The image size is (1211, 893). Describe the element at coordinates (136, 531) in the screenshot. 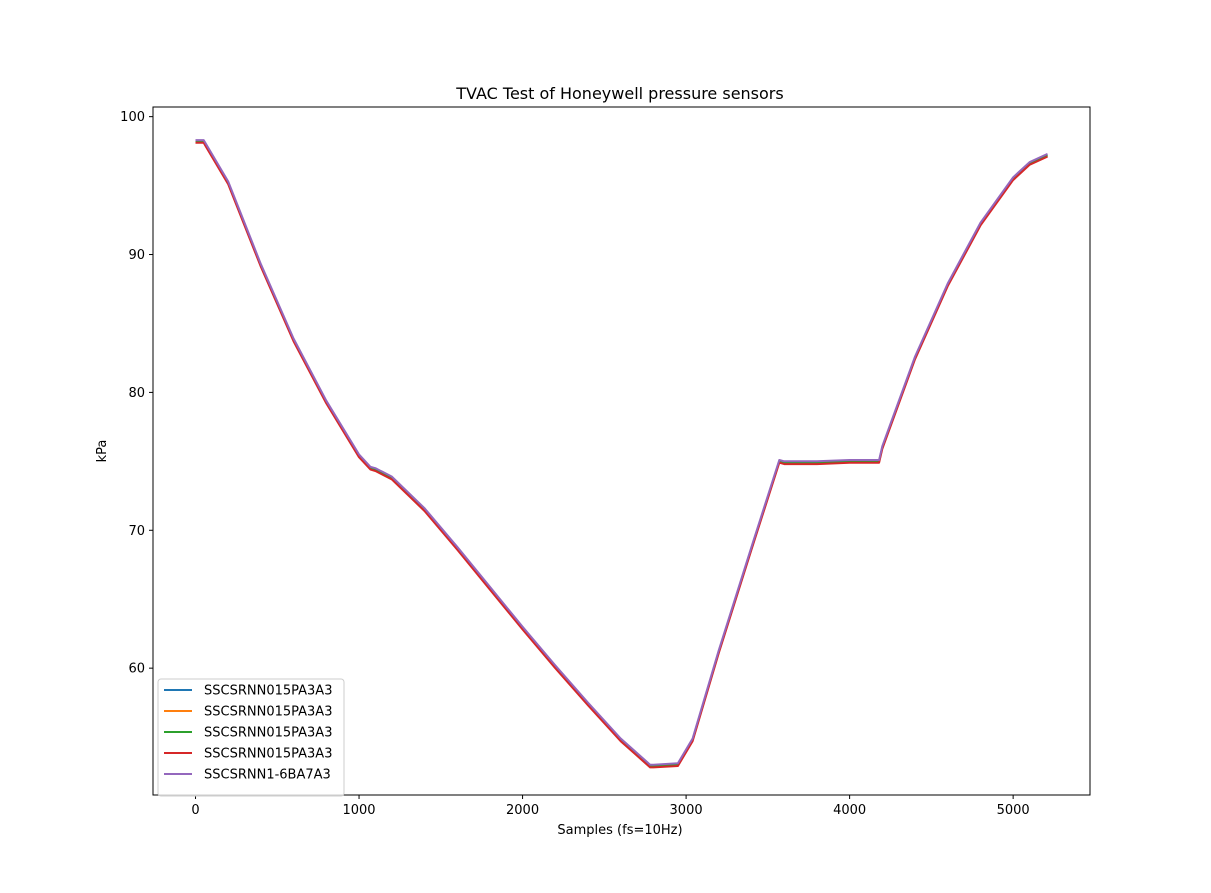

I see `y-tick-label: 70` at that location.